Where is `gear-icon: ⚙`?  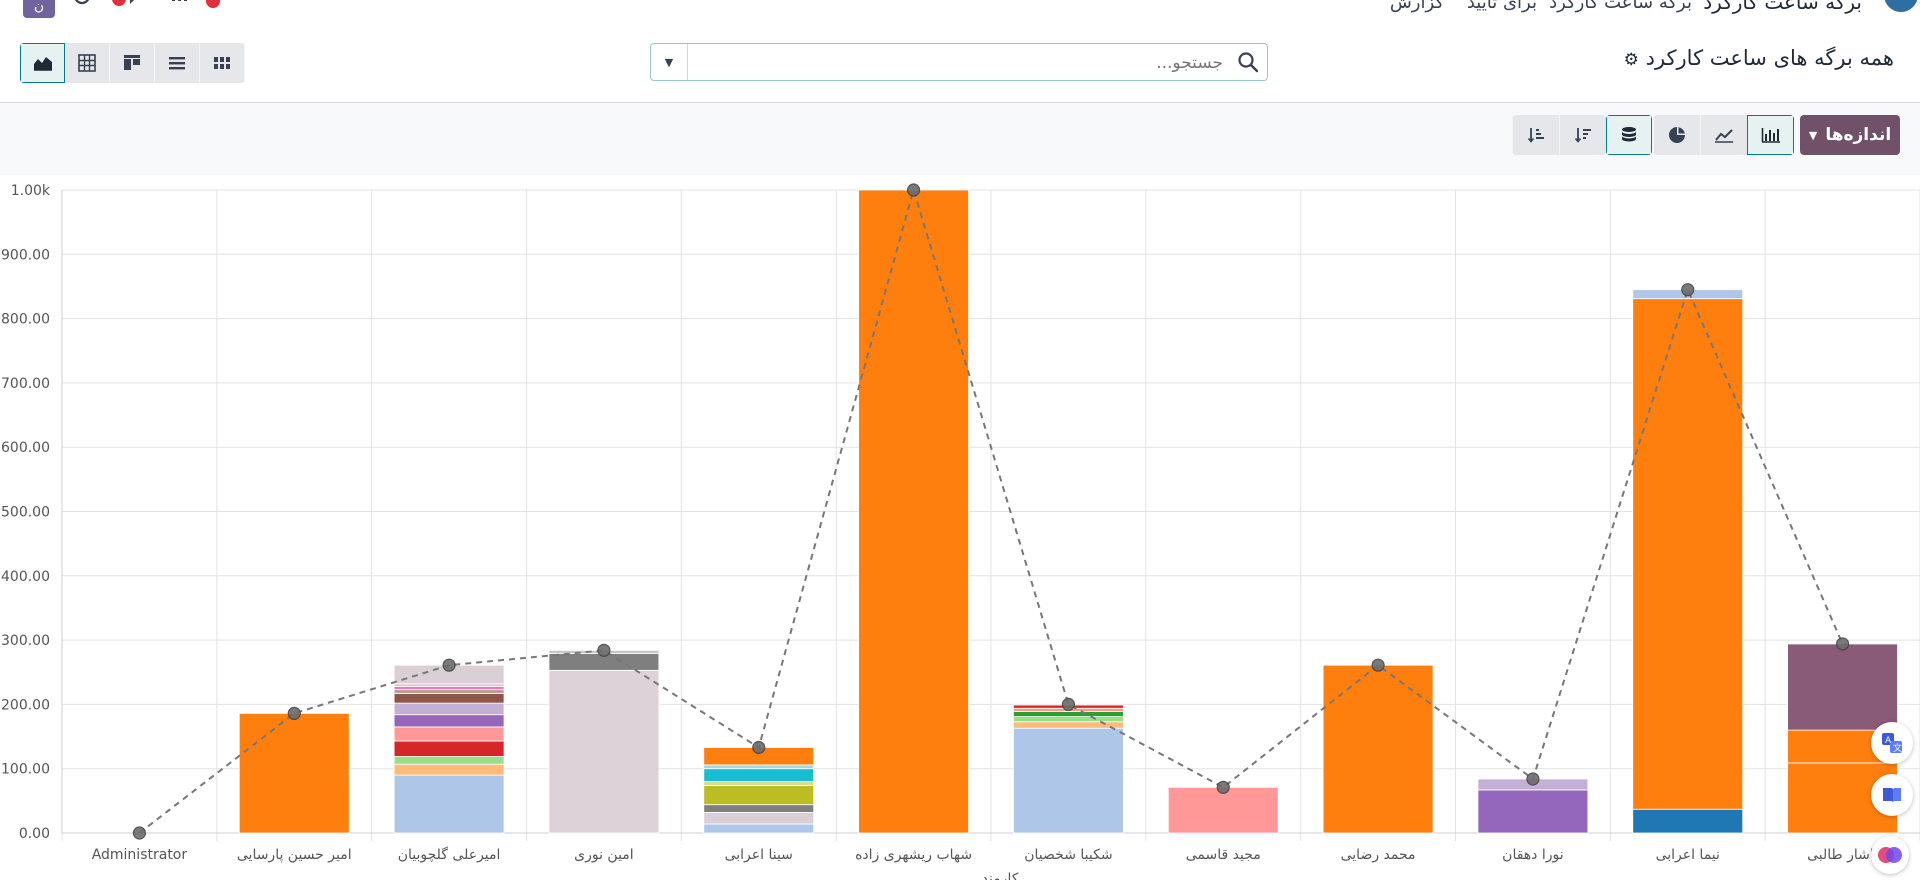
gear-icon: ⚙ is located at coordinates (1631, 60).